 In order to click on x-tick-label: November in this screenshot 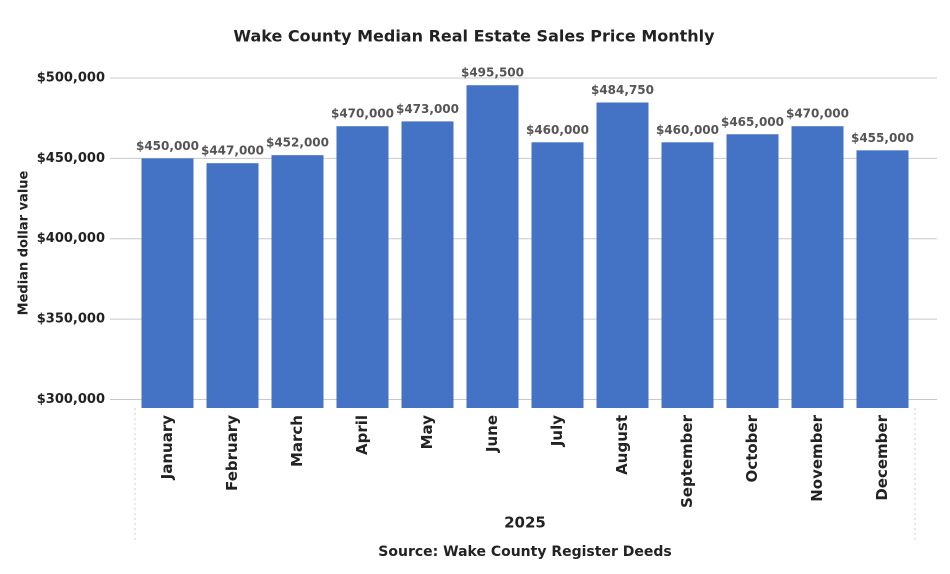, I will do `click(817, 457)`.